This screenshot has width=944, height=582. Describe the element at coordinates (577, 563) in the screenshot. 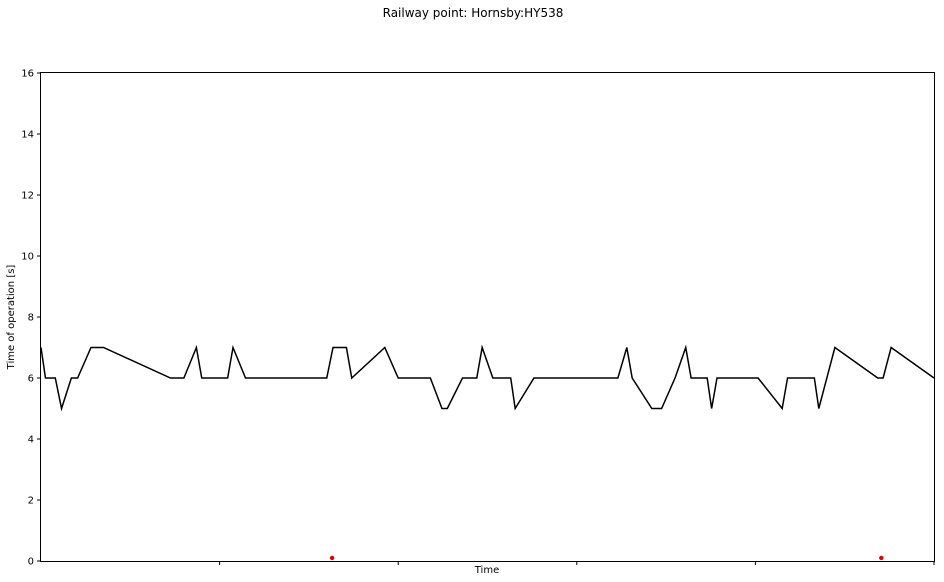

I see `x-axis` at that location.